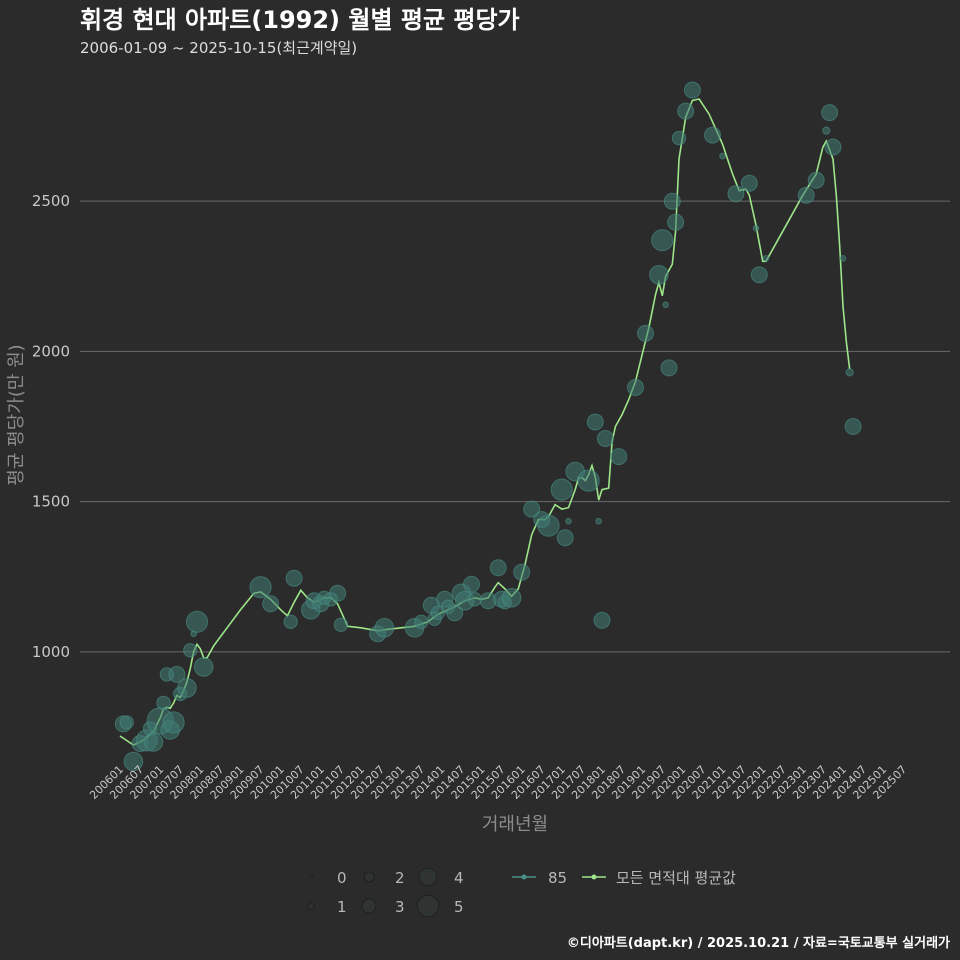  Describe the element at coordinates (676, 878) in the screenshot. I see `legend-average-label: 모든 면적대 평균값` at that location.